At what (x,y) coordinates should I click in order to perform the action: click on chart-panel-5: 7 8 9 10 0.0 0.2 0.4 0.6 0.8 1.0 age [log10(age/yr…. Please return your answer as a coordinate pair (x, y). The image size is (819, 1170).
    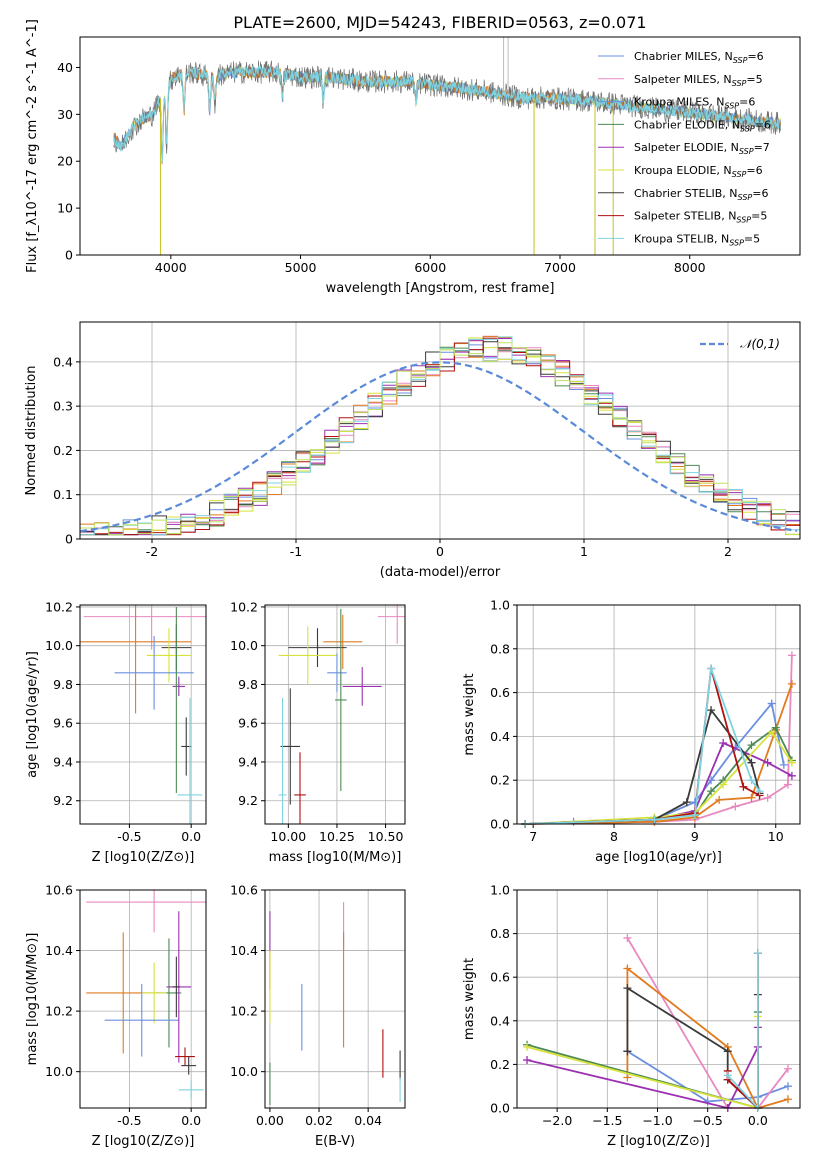
    Looking at the image, I should click on (631, 731).